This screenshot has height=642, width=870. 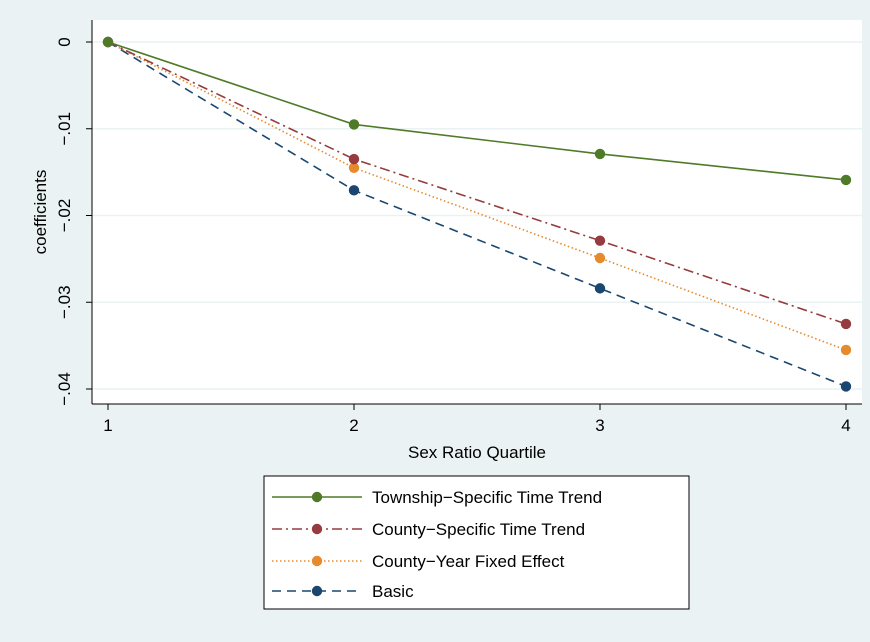 What do you see at coordinates (845, 425) in the screenshot?
I see `x-tick-label-3: 4` at bounding box center [845, 425].